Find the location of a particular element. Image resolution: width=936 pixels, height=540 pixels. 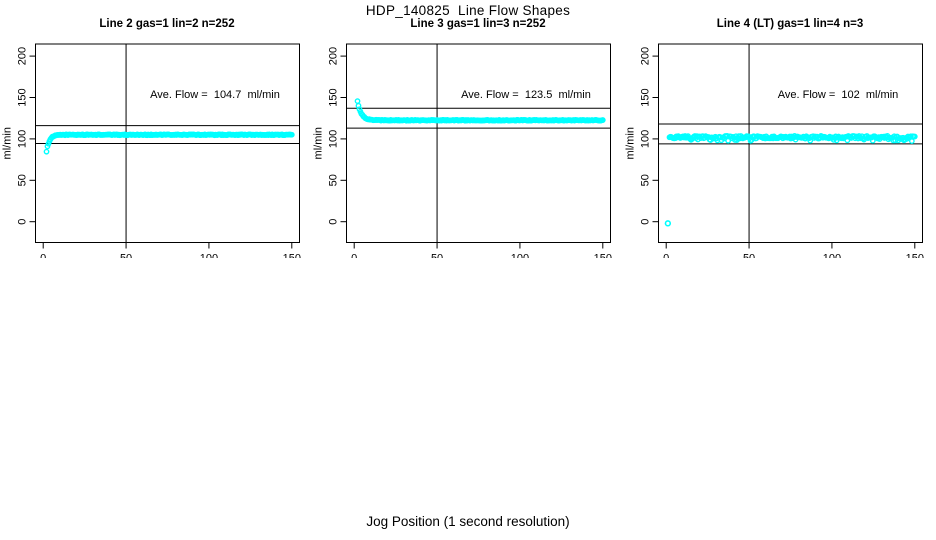

panel-2-plot: 0 50 100 150 200 0 50 100 150 ml/min is located at coordinates (462, 151).